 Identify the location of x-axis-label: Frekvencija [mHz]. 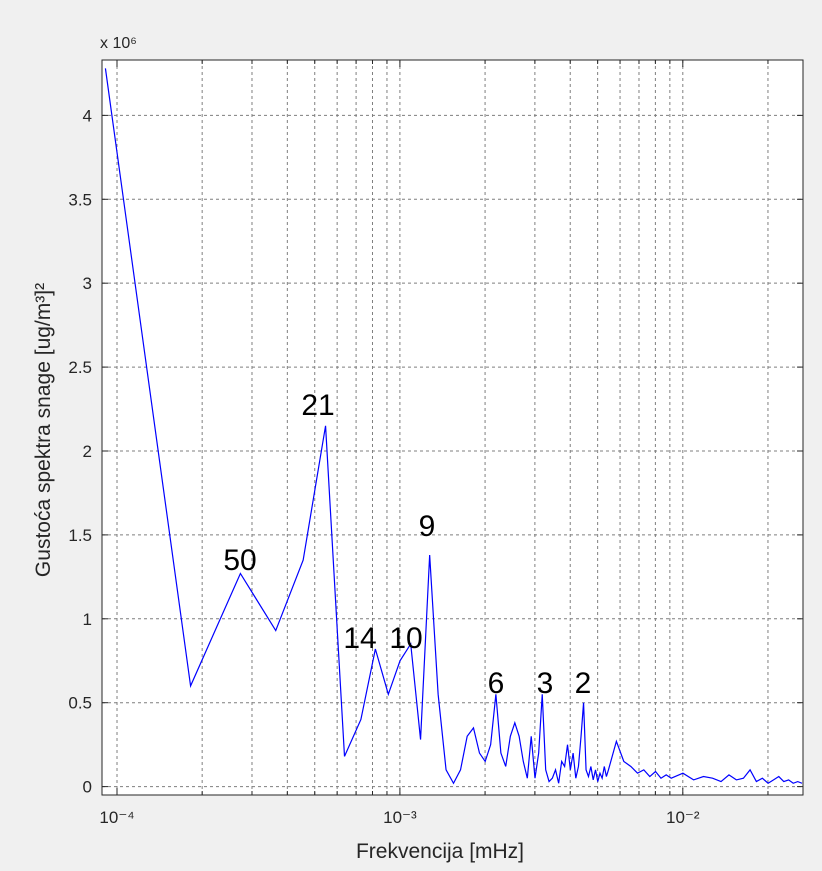
(440, 851).